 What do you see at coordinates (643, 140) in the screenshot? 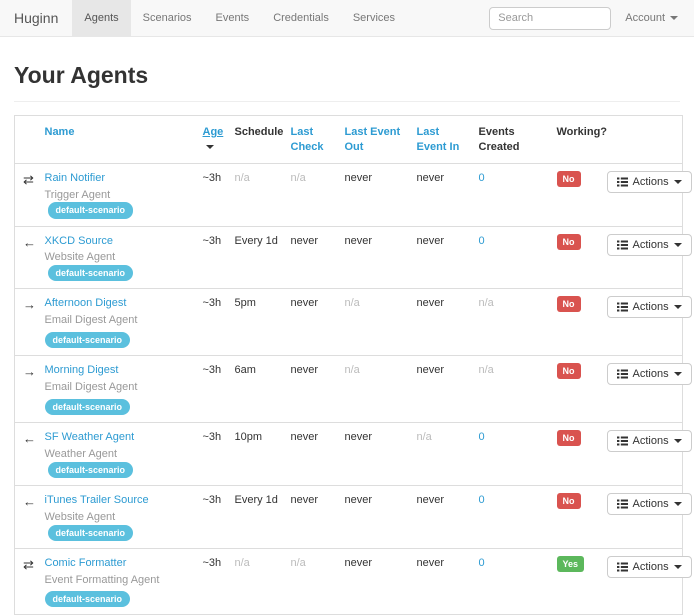
I see `actions-column-header` at bounding box center [643, 140].